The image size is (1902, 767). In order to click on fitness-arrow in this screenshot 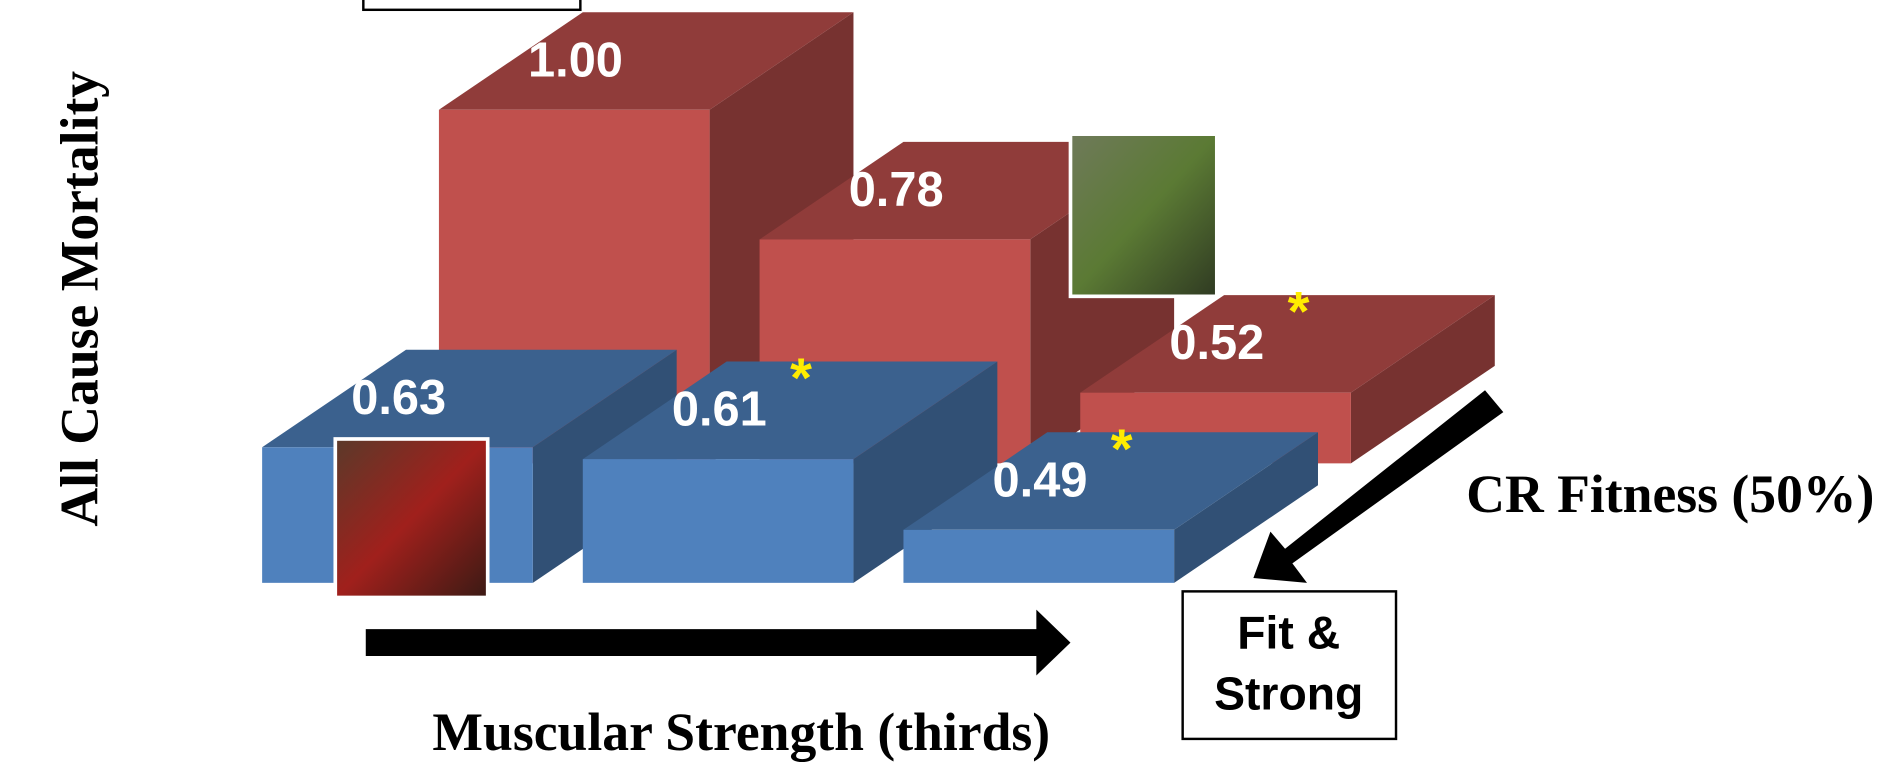, I will do `click(1378, 486)`.